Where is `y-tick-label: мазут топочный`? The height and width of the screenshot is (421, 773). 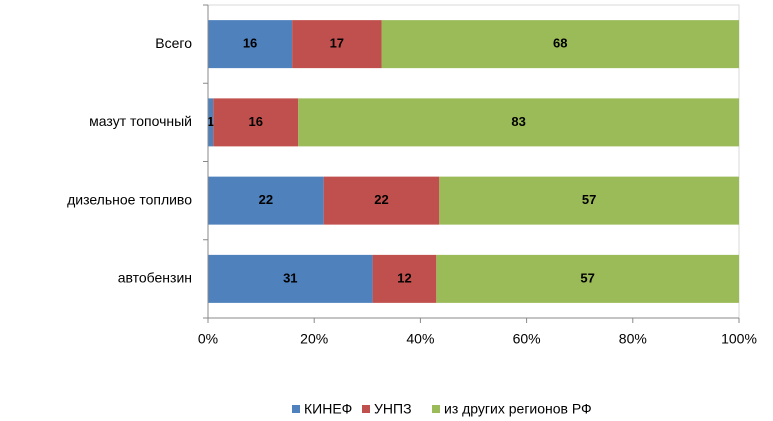 y-tick-label: мазут топочный is located at coordinates (140, 121).